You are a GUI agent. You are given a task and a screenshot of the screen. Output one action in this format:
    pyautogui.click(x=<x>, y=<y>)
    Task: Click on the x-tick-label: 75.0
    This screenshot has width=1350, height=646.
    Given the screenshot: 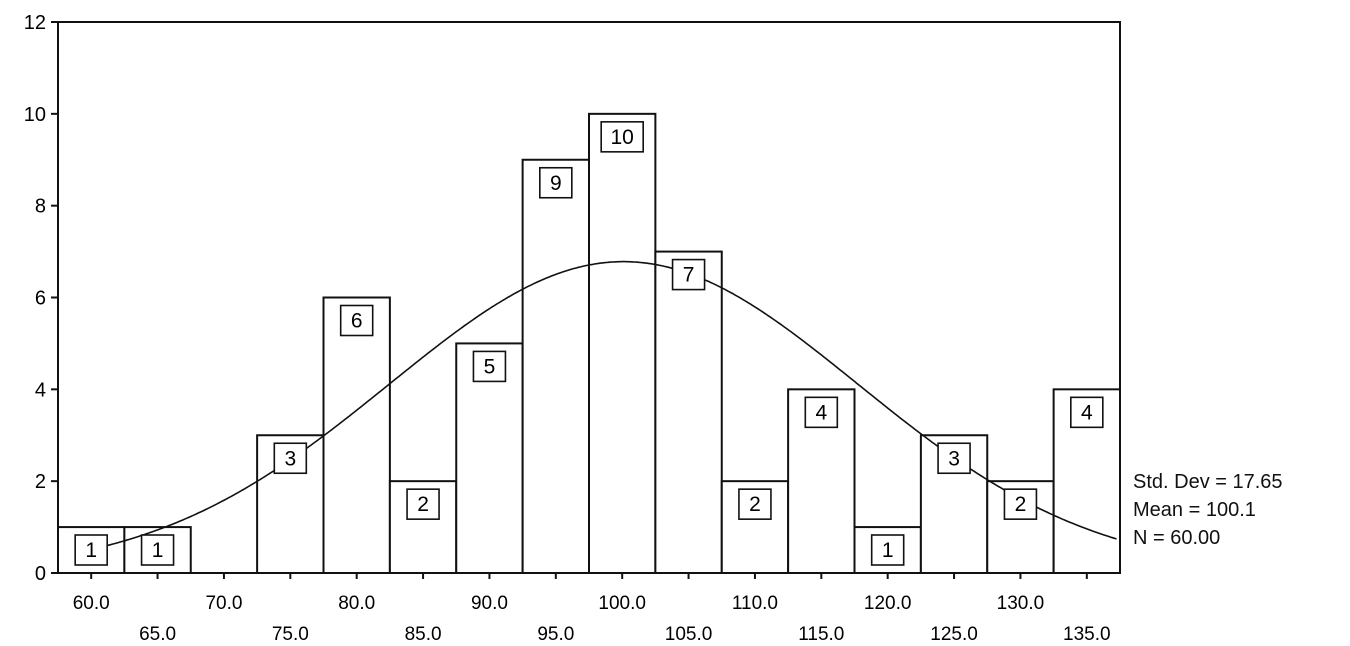 What is the action you would take?
    pyautogui.click(x=290, y=634)
    